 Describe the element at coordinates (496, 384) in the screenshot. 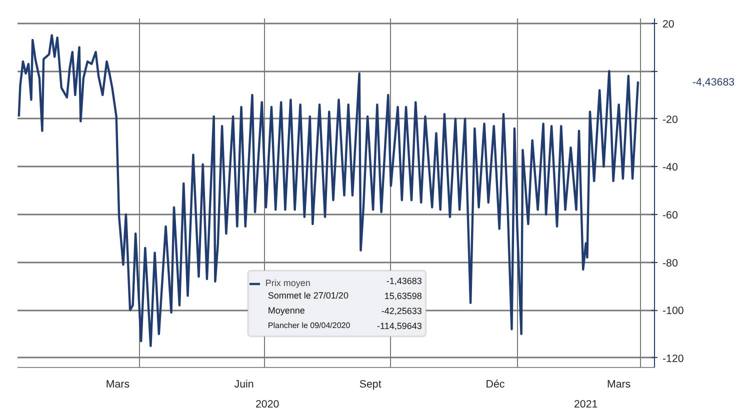

I see `x-tick-label: Déc` at that location.